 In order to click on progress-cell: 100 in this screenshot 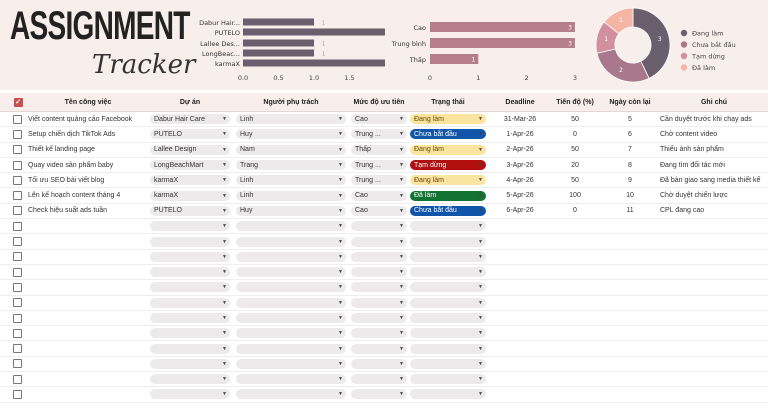, I will do `click(575, 196)`.